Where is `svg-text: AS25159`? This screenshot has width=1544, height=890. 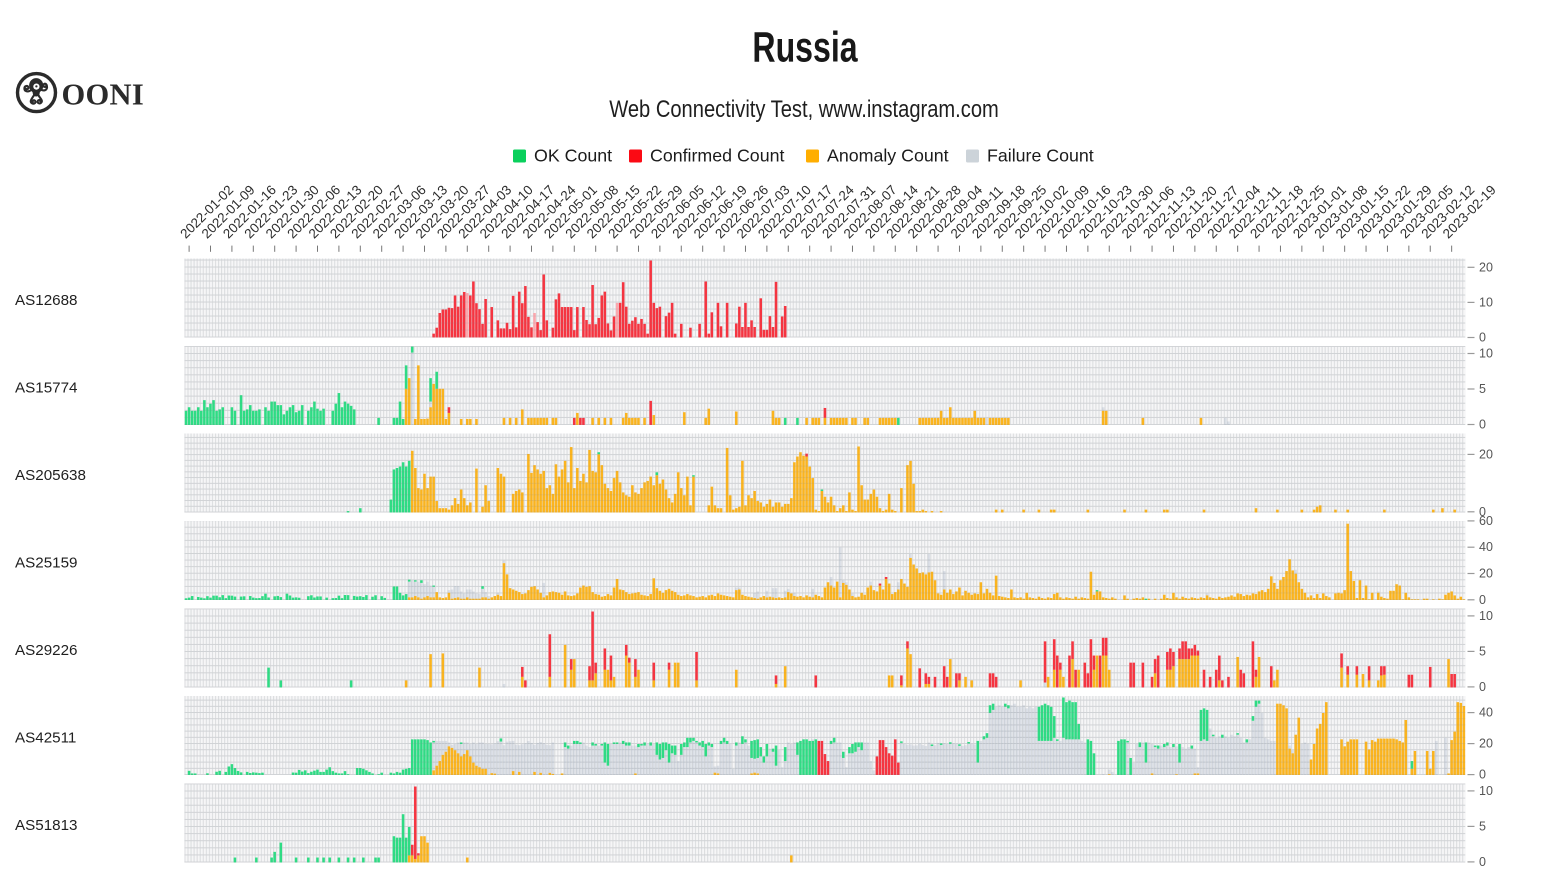 svg-text: AS25159 is located at coordinates (46, 563).